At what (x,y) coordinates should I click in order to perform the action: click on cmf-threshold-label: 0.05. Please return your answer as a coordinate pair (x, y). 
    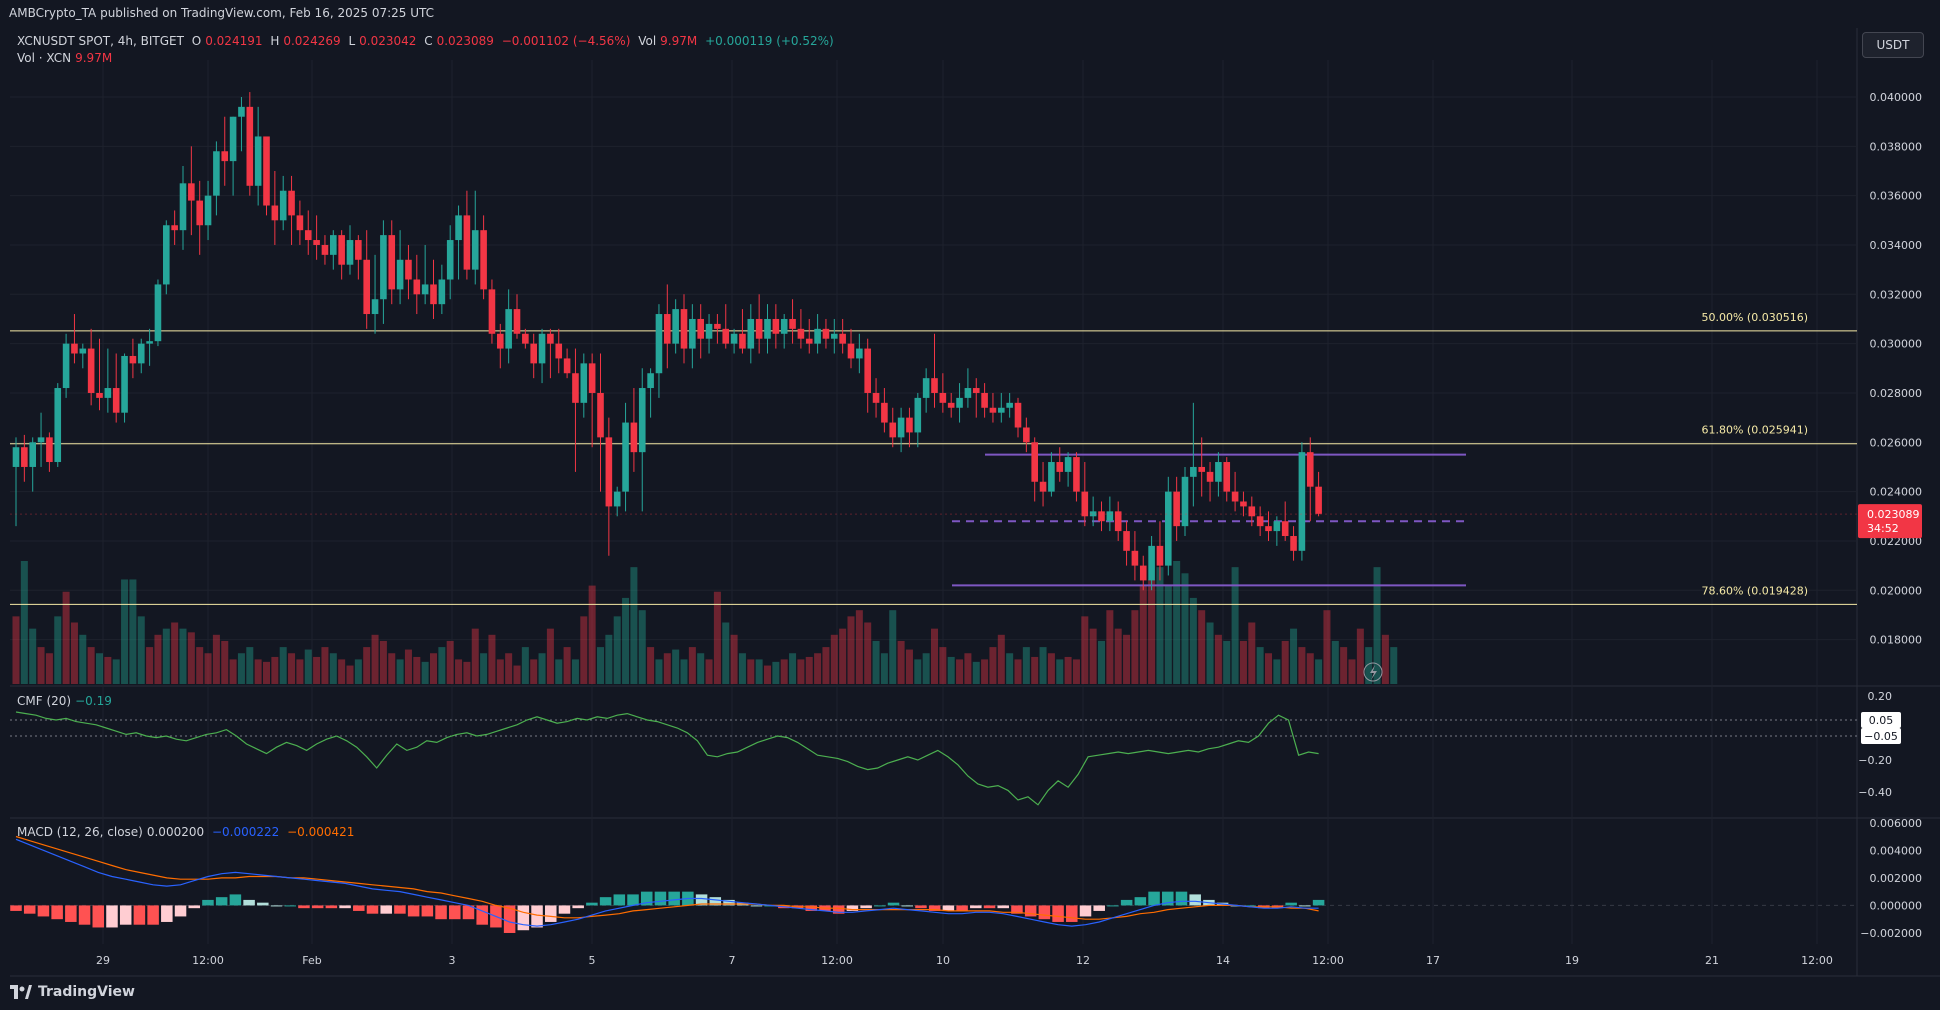
    Looking at the image, I should click on (1881, 720).